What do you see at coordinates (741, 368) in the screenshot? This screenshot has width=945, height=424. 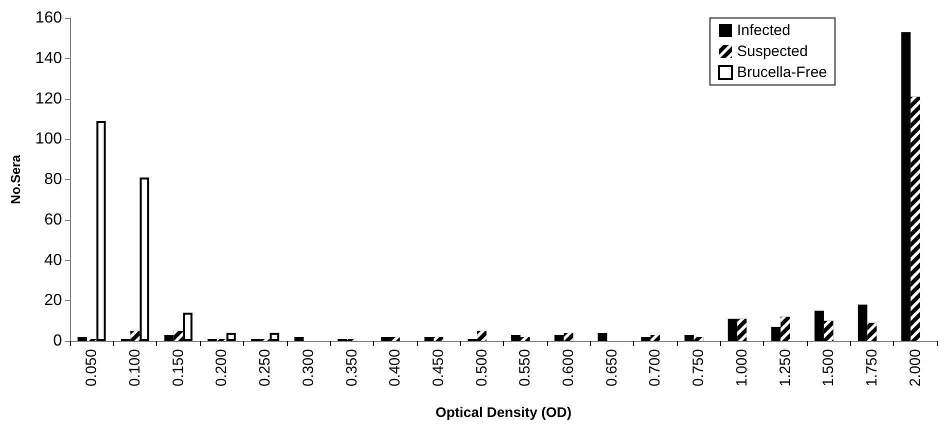 I see `x-tick-label: 1.000` at bounding box center [741, 368].